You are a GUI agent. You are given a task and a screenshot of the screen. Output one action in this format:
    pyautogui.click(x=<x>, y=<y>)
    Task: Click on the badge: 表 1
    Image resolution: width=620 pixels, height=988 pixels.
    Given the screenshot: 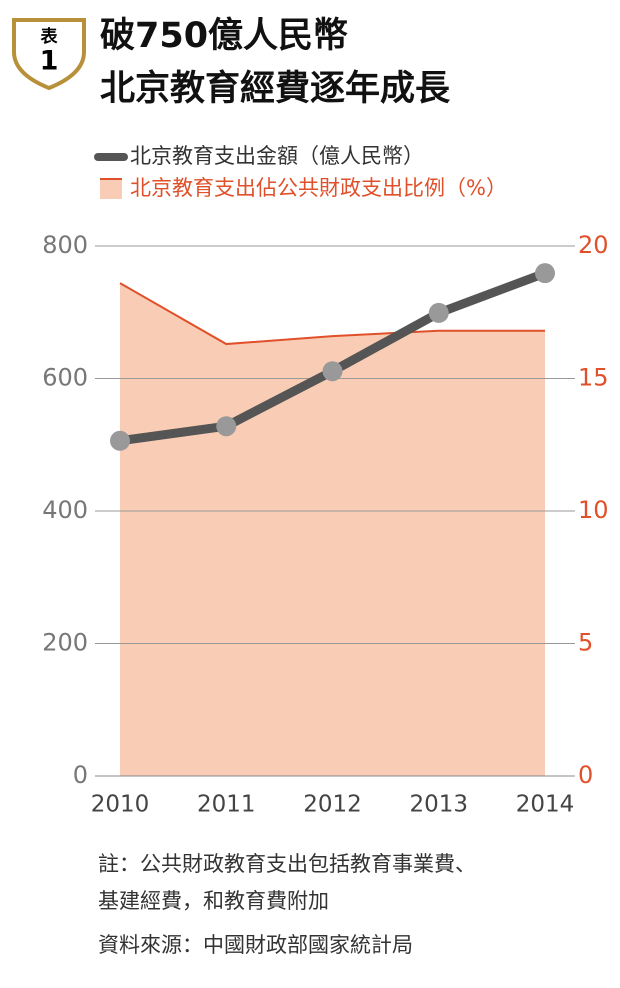 What is the action you would take?
    pyautogui.click(x=49, y=54)
    